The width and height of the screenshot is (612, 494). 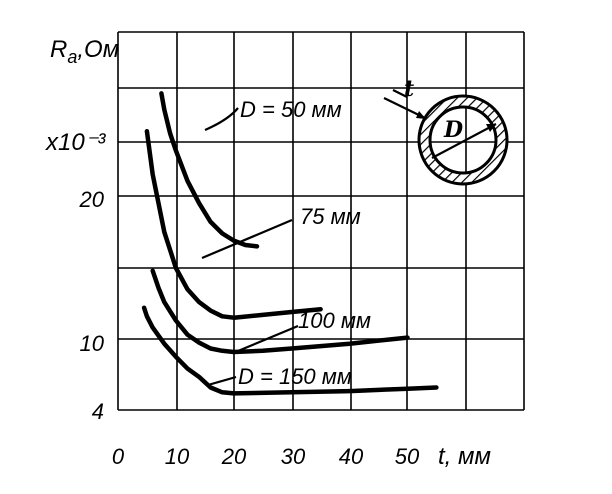 What do you see at coordinates (407, 456) in the screenshot?
I see `x-tick-label: 50` at bounding box center [407, 456].